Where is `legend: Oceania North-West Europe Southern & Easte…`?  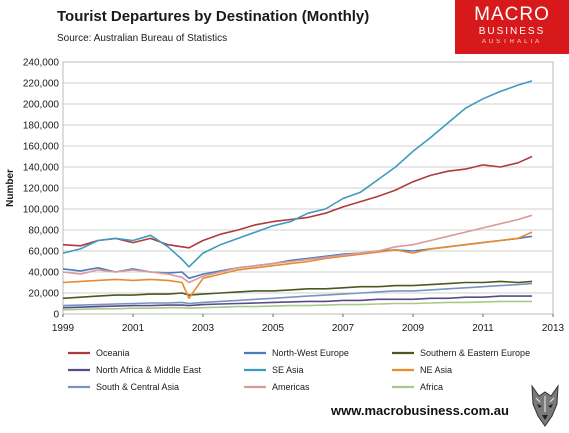
legend: Oceania North-West Europe Southern & Easte… is located at coordinates (299, 370).